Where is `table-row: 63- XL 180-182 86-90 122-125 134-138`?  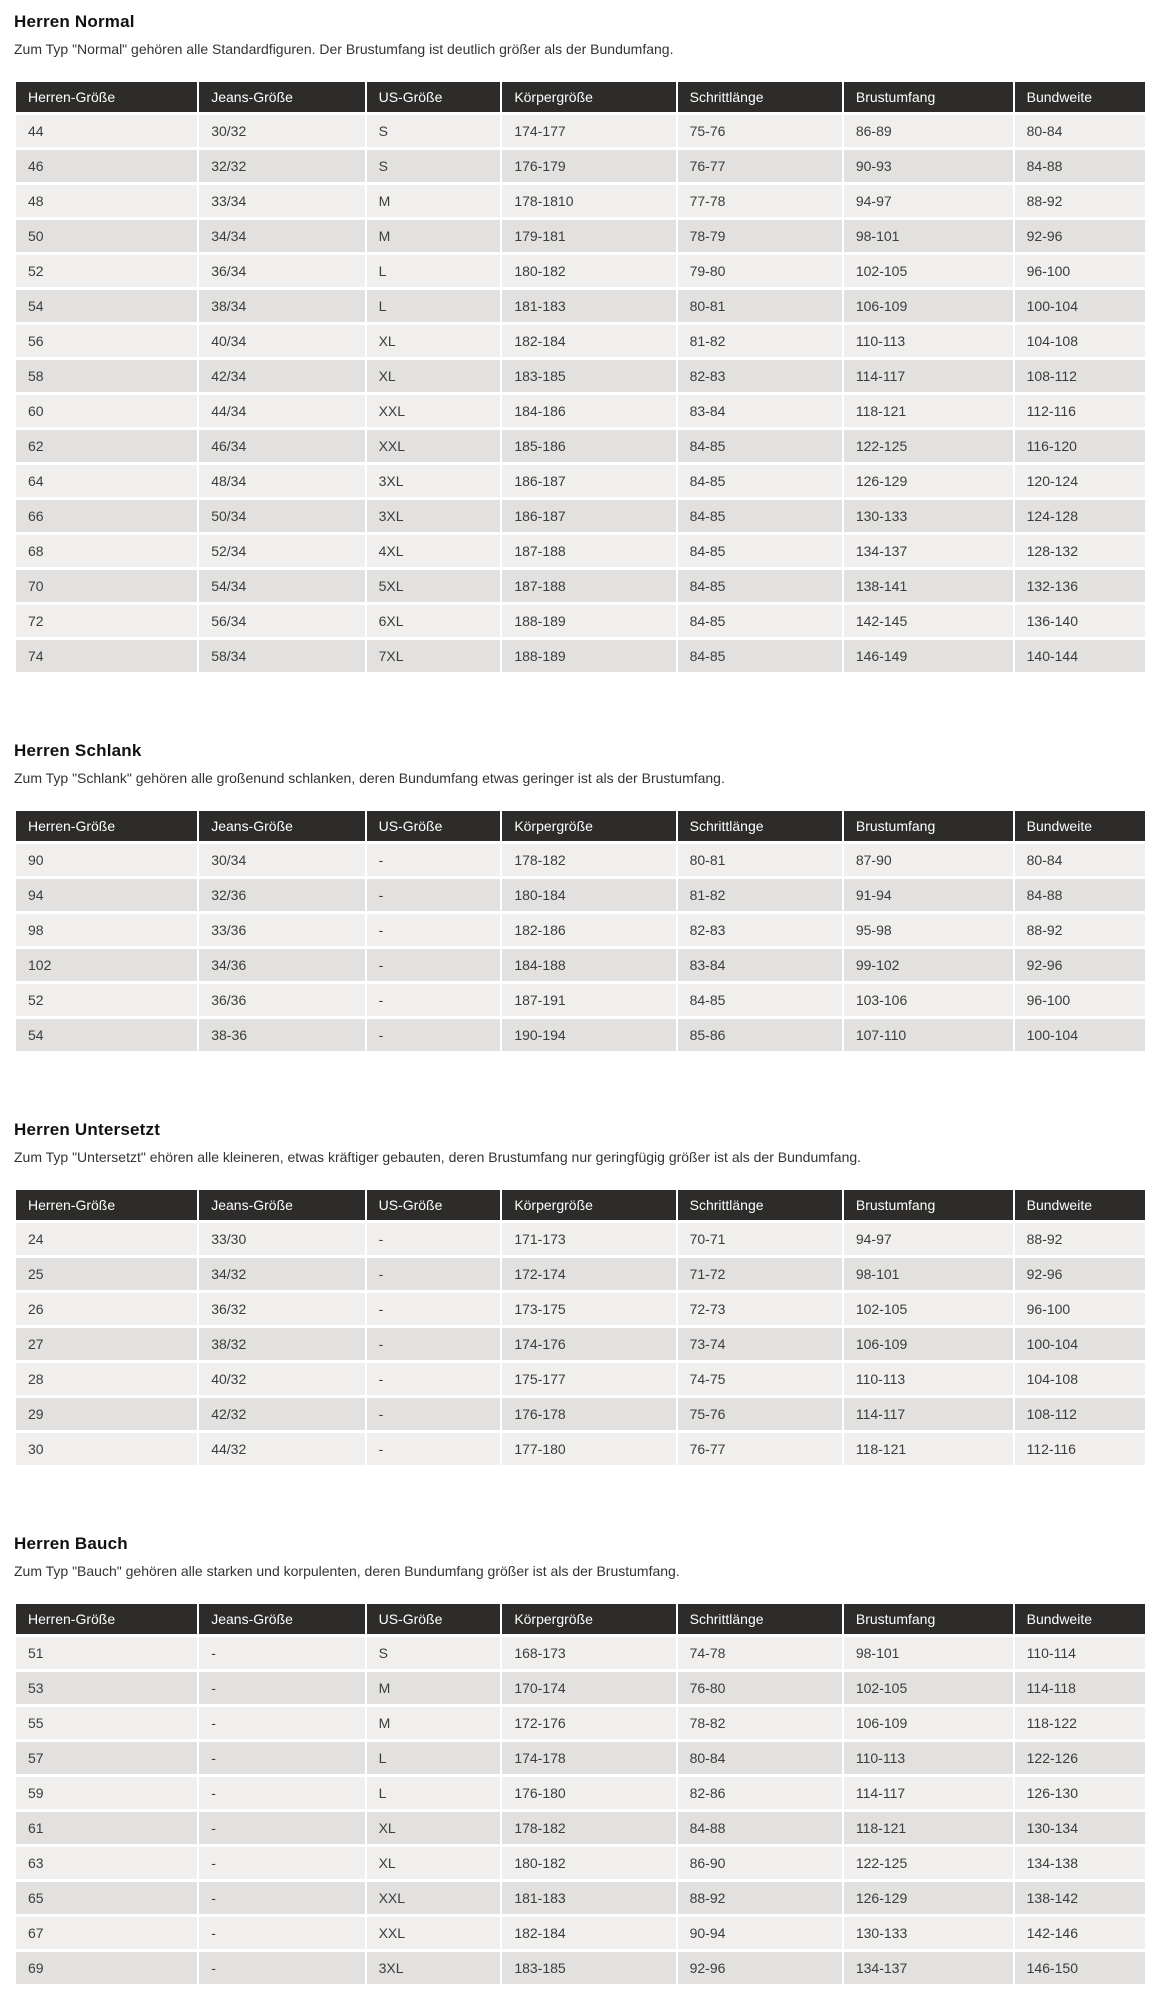 table-row: 63- XL 180-182 86-90 122-125 134-138 is located at coordinates (580, 1863).